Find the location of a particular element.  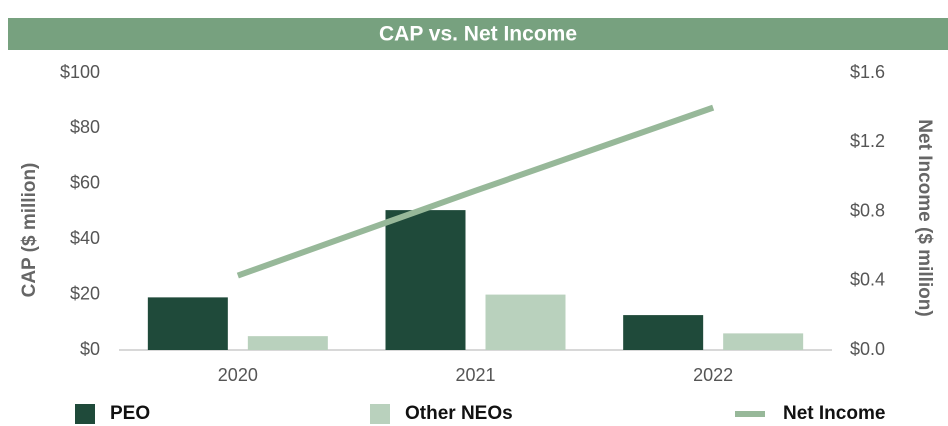

y2-tick-label: $0.8 is located at coordinates (867, 210).